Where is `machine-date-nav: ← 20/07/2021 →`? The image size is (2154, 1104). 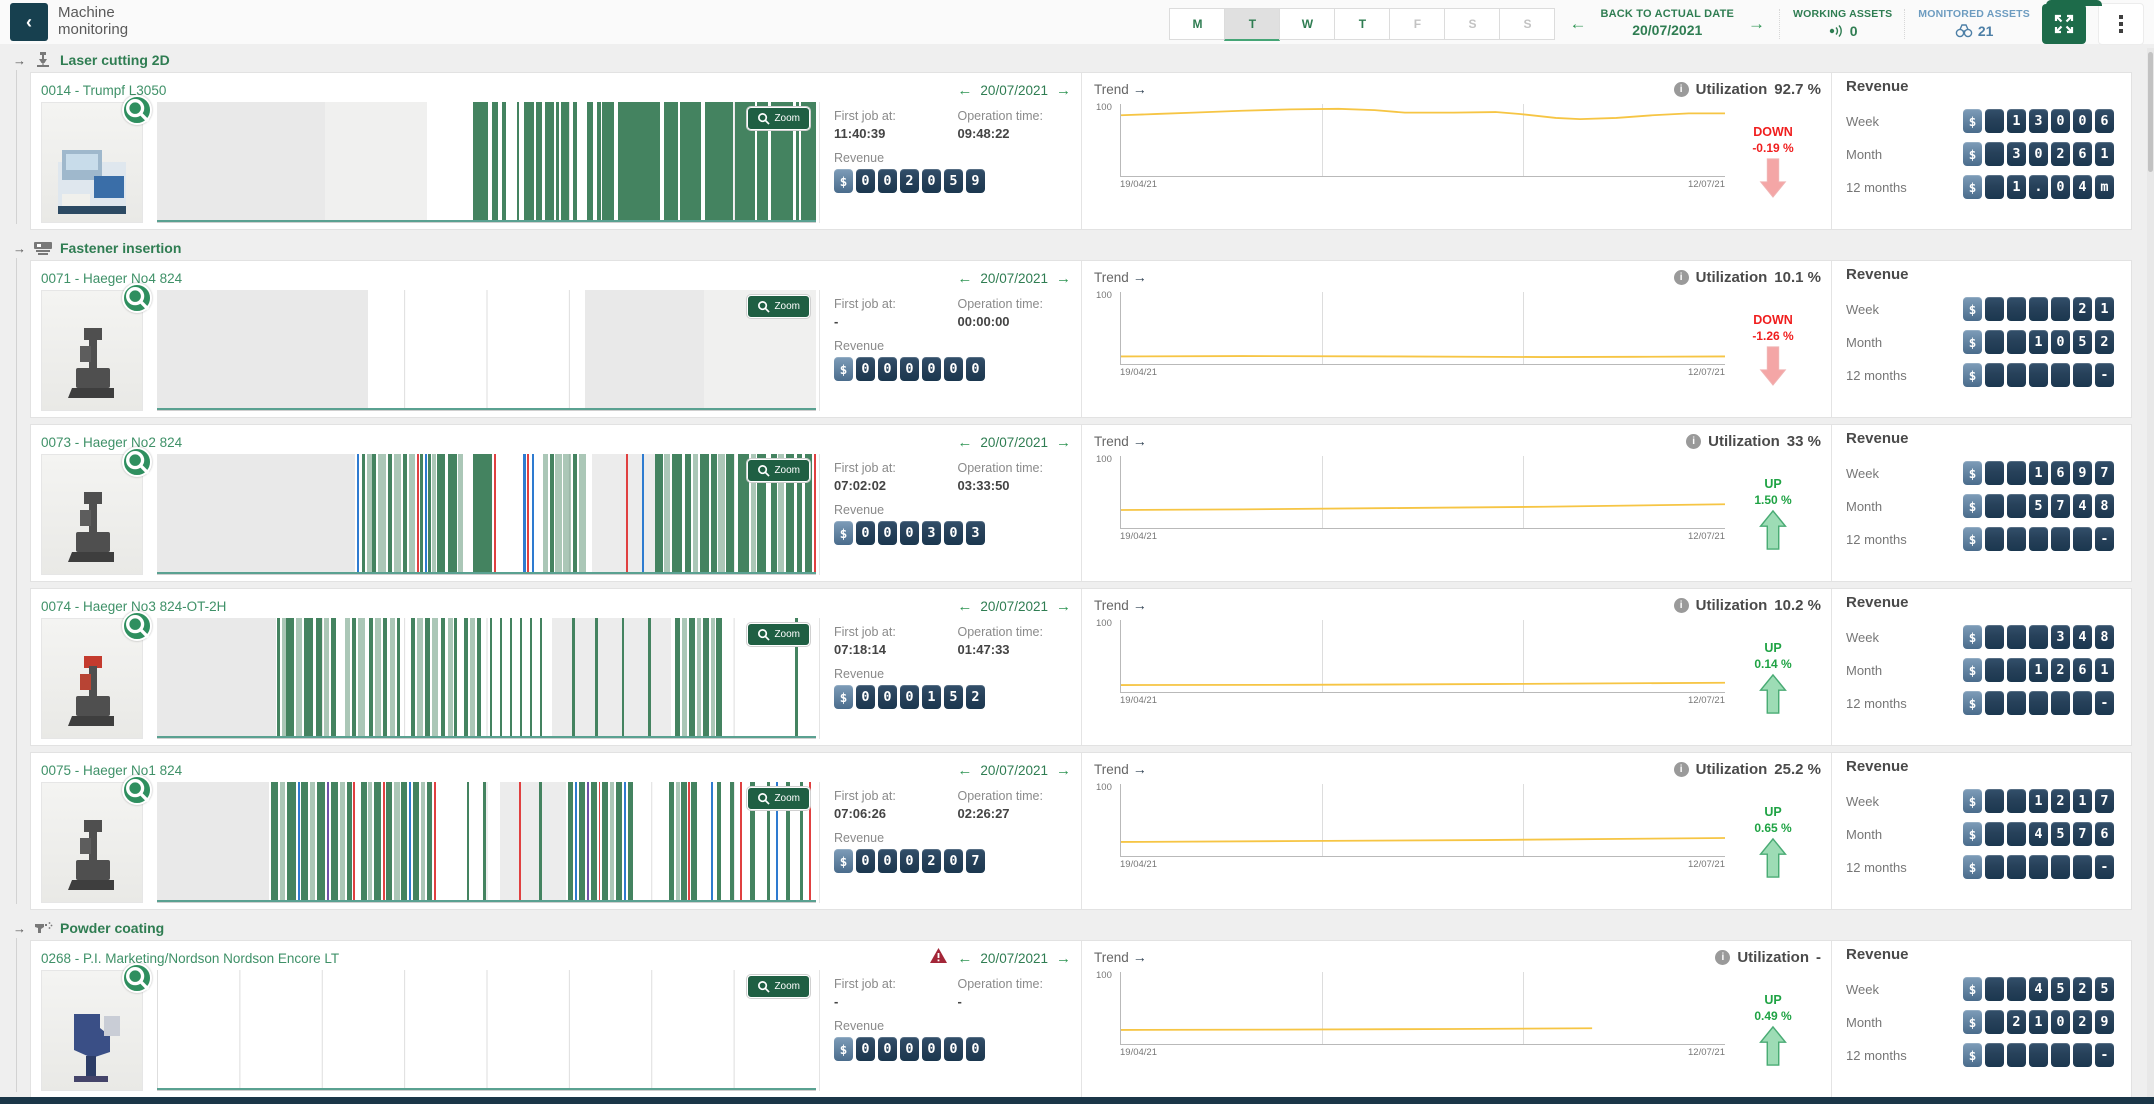
machine-date-nav: ← 20/07/2021 → is located at coordinates (1018, 278).